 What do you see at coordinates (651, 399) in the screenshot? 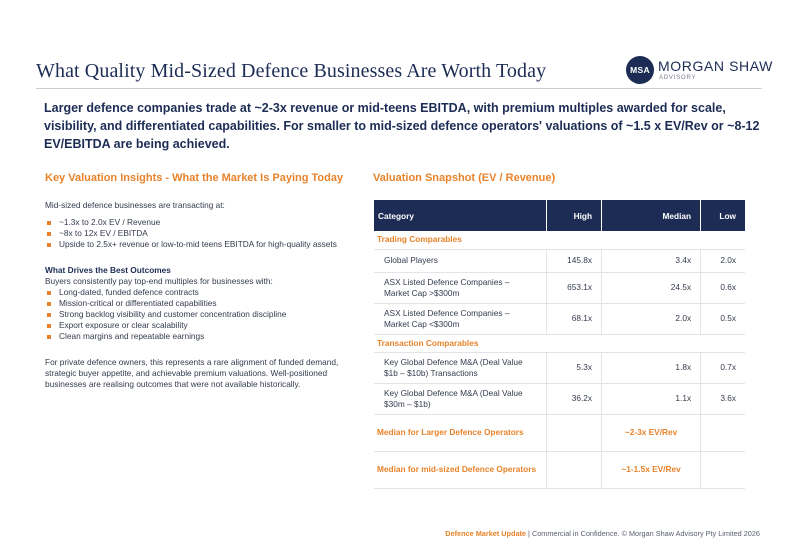
I see `median-cell: 1.1x` at bounding box center [651, 399].